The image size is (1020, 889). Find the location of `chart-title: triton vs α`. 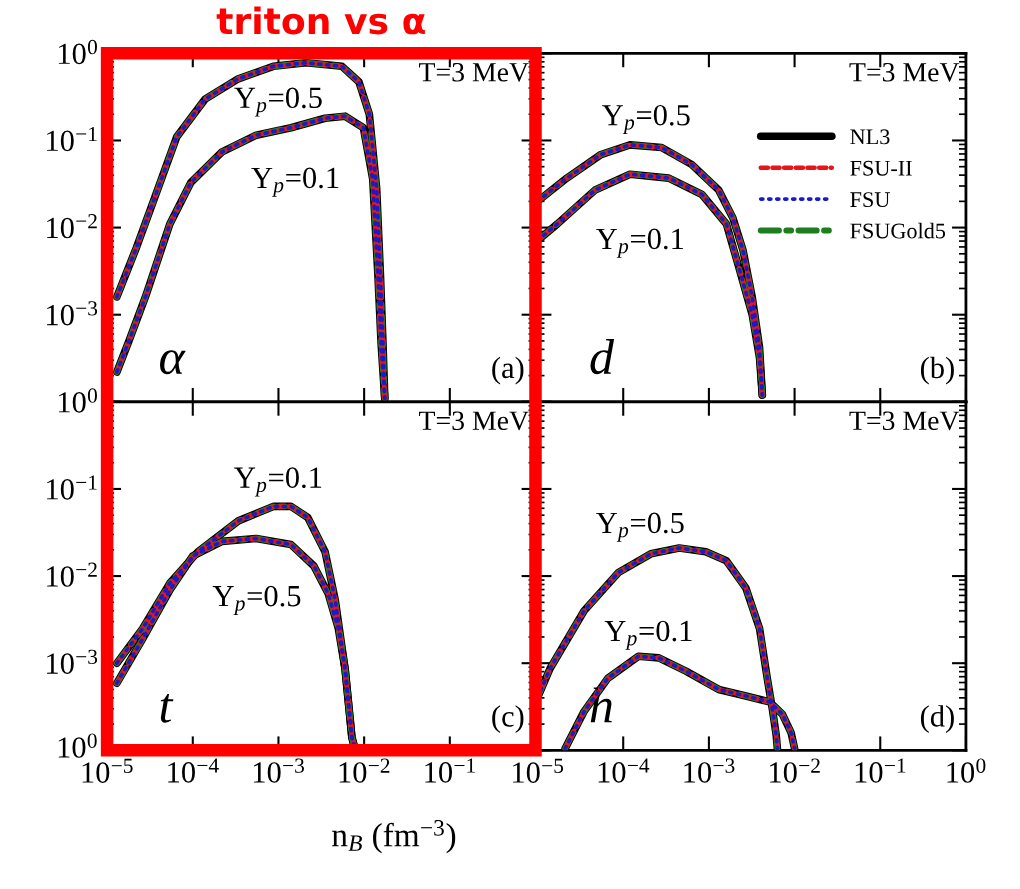

chart-title: triton vs α is located at coordinates (320, 20).